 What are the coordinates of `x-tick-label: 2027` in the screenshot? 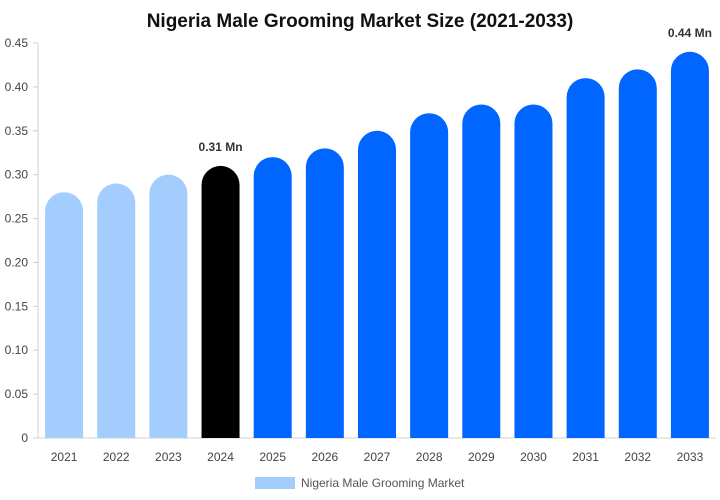 It's located at (377, 457).